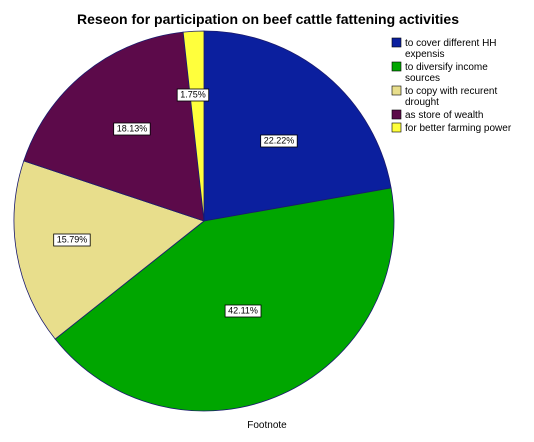  I want to click on legend-label: expensis, so click(424, 54).